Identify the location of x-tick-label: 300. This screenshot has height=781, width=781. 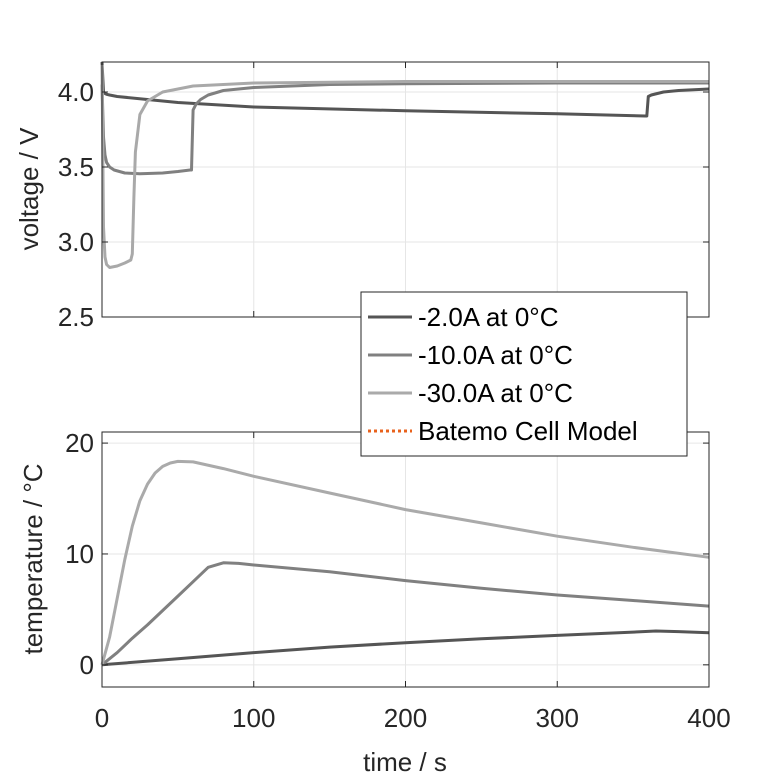
(557, 718).